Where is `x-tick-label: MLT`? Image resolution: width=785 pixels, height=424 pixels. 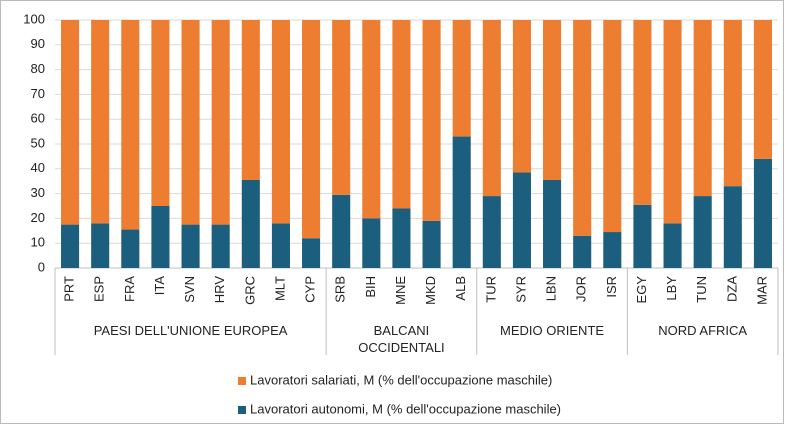
x-tick-label: MLT is located at coordinates (279, 288).